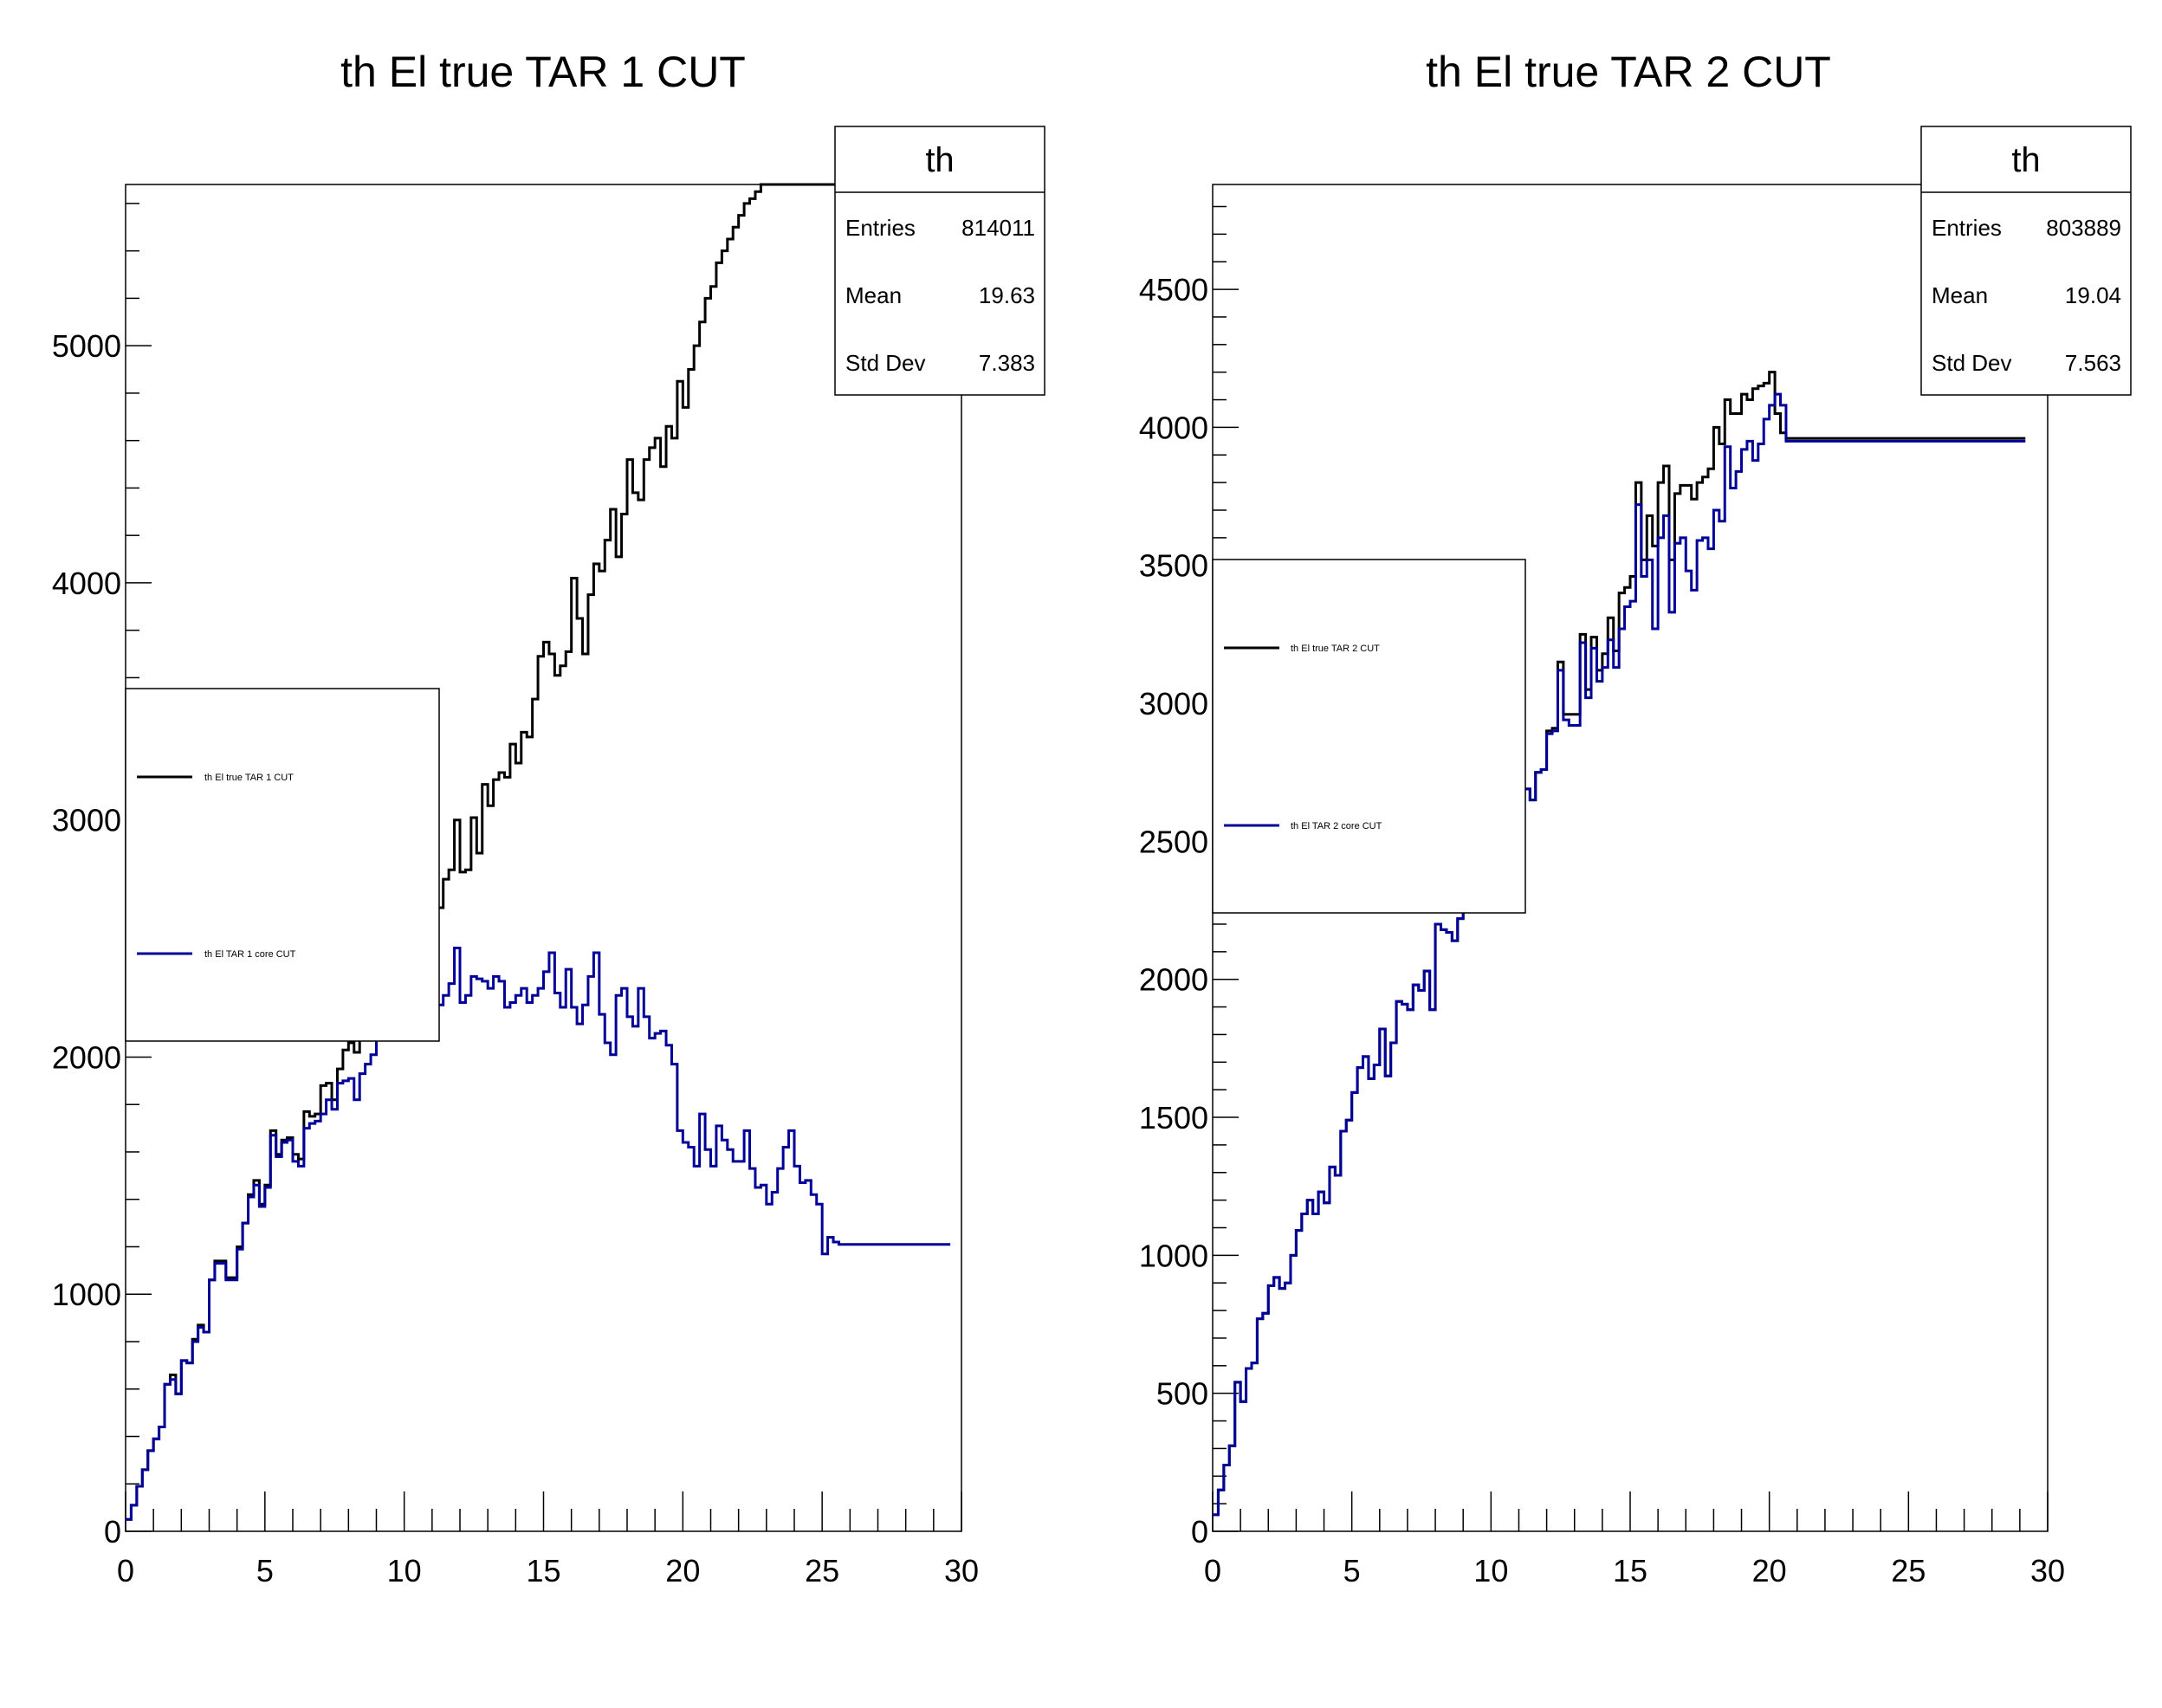 This screenshot has height=1708, width=2162. I want to click on stats-value-stddev: 7.383, so click(1007, 363).